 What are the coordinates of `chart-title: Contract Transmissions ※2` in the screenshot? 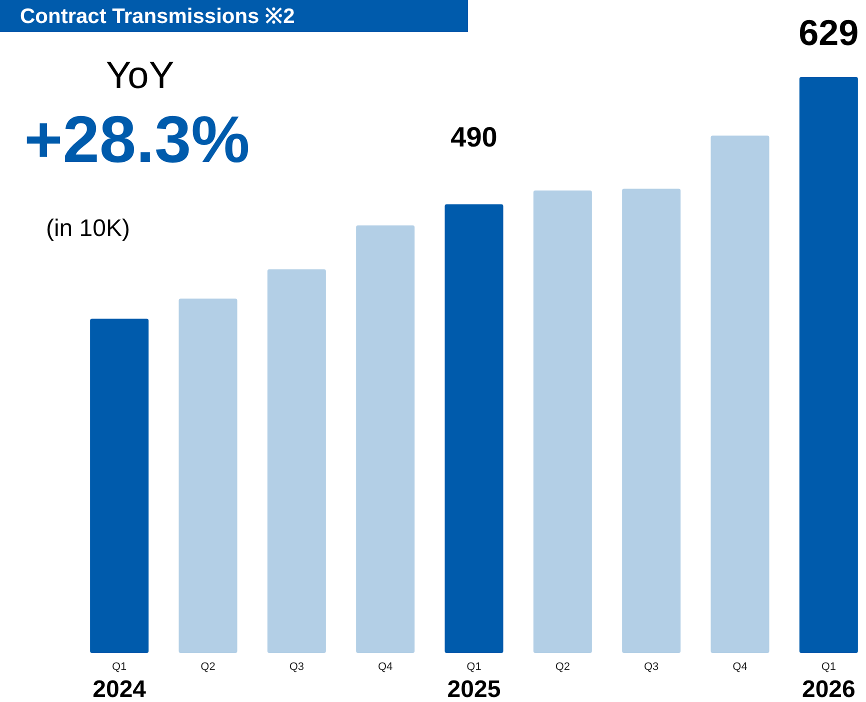 It's located at (157, 16).